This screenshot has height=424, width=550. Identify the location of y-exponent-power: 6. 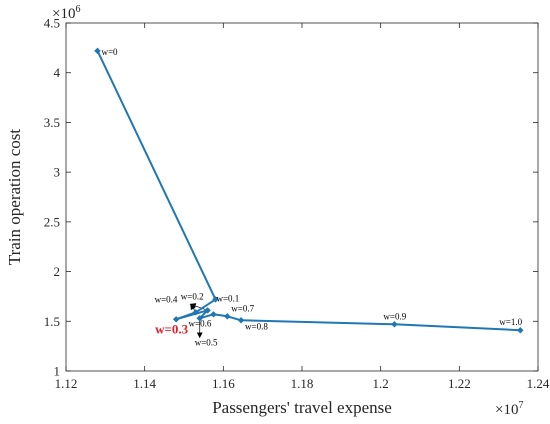
(77, 9).